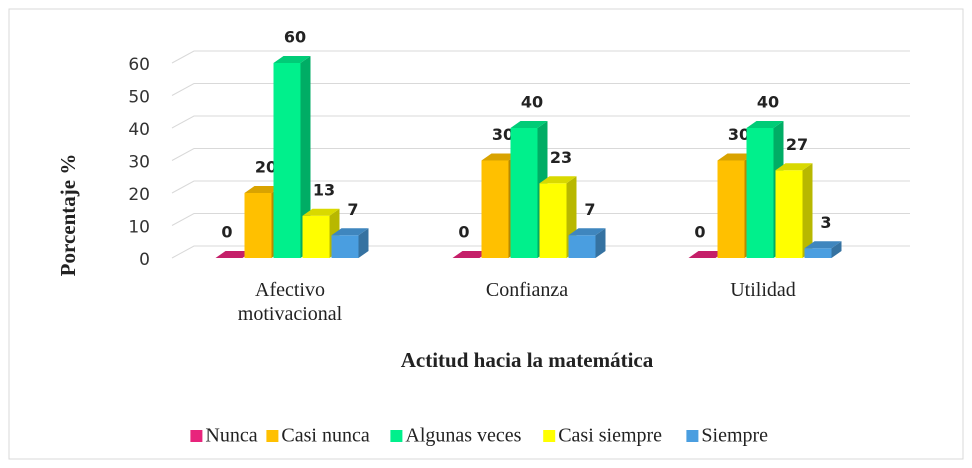 The image size is (972, 468). What do you see at coordinates (139, 130) in the screenshot?
I see `y-tick-label: 40` at bounding box center [139, 130].